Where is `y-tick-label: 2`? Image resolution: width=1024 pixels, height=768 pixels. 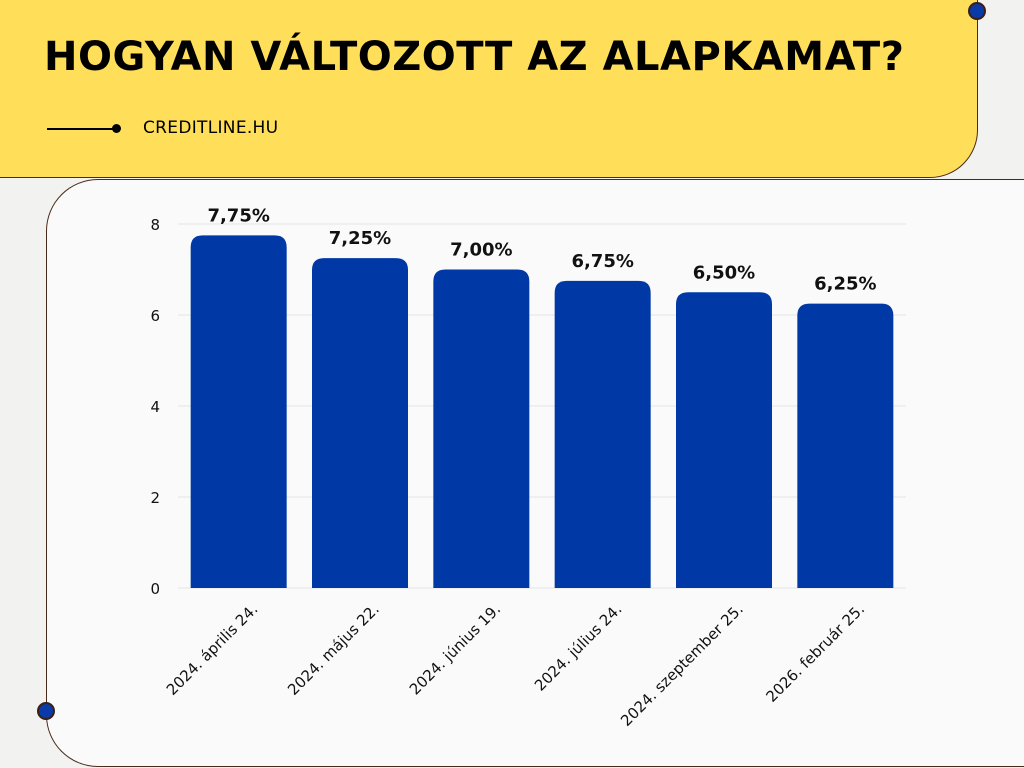
y-tick-label: 2 is located at coordinates (155, 498).